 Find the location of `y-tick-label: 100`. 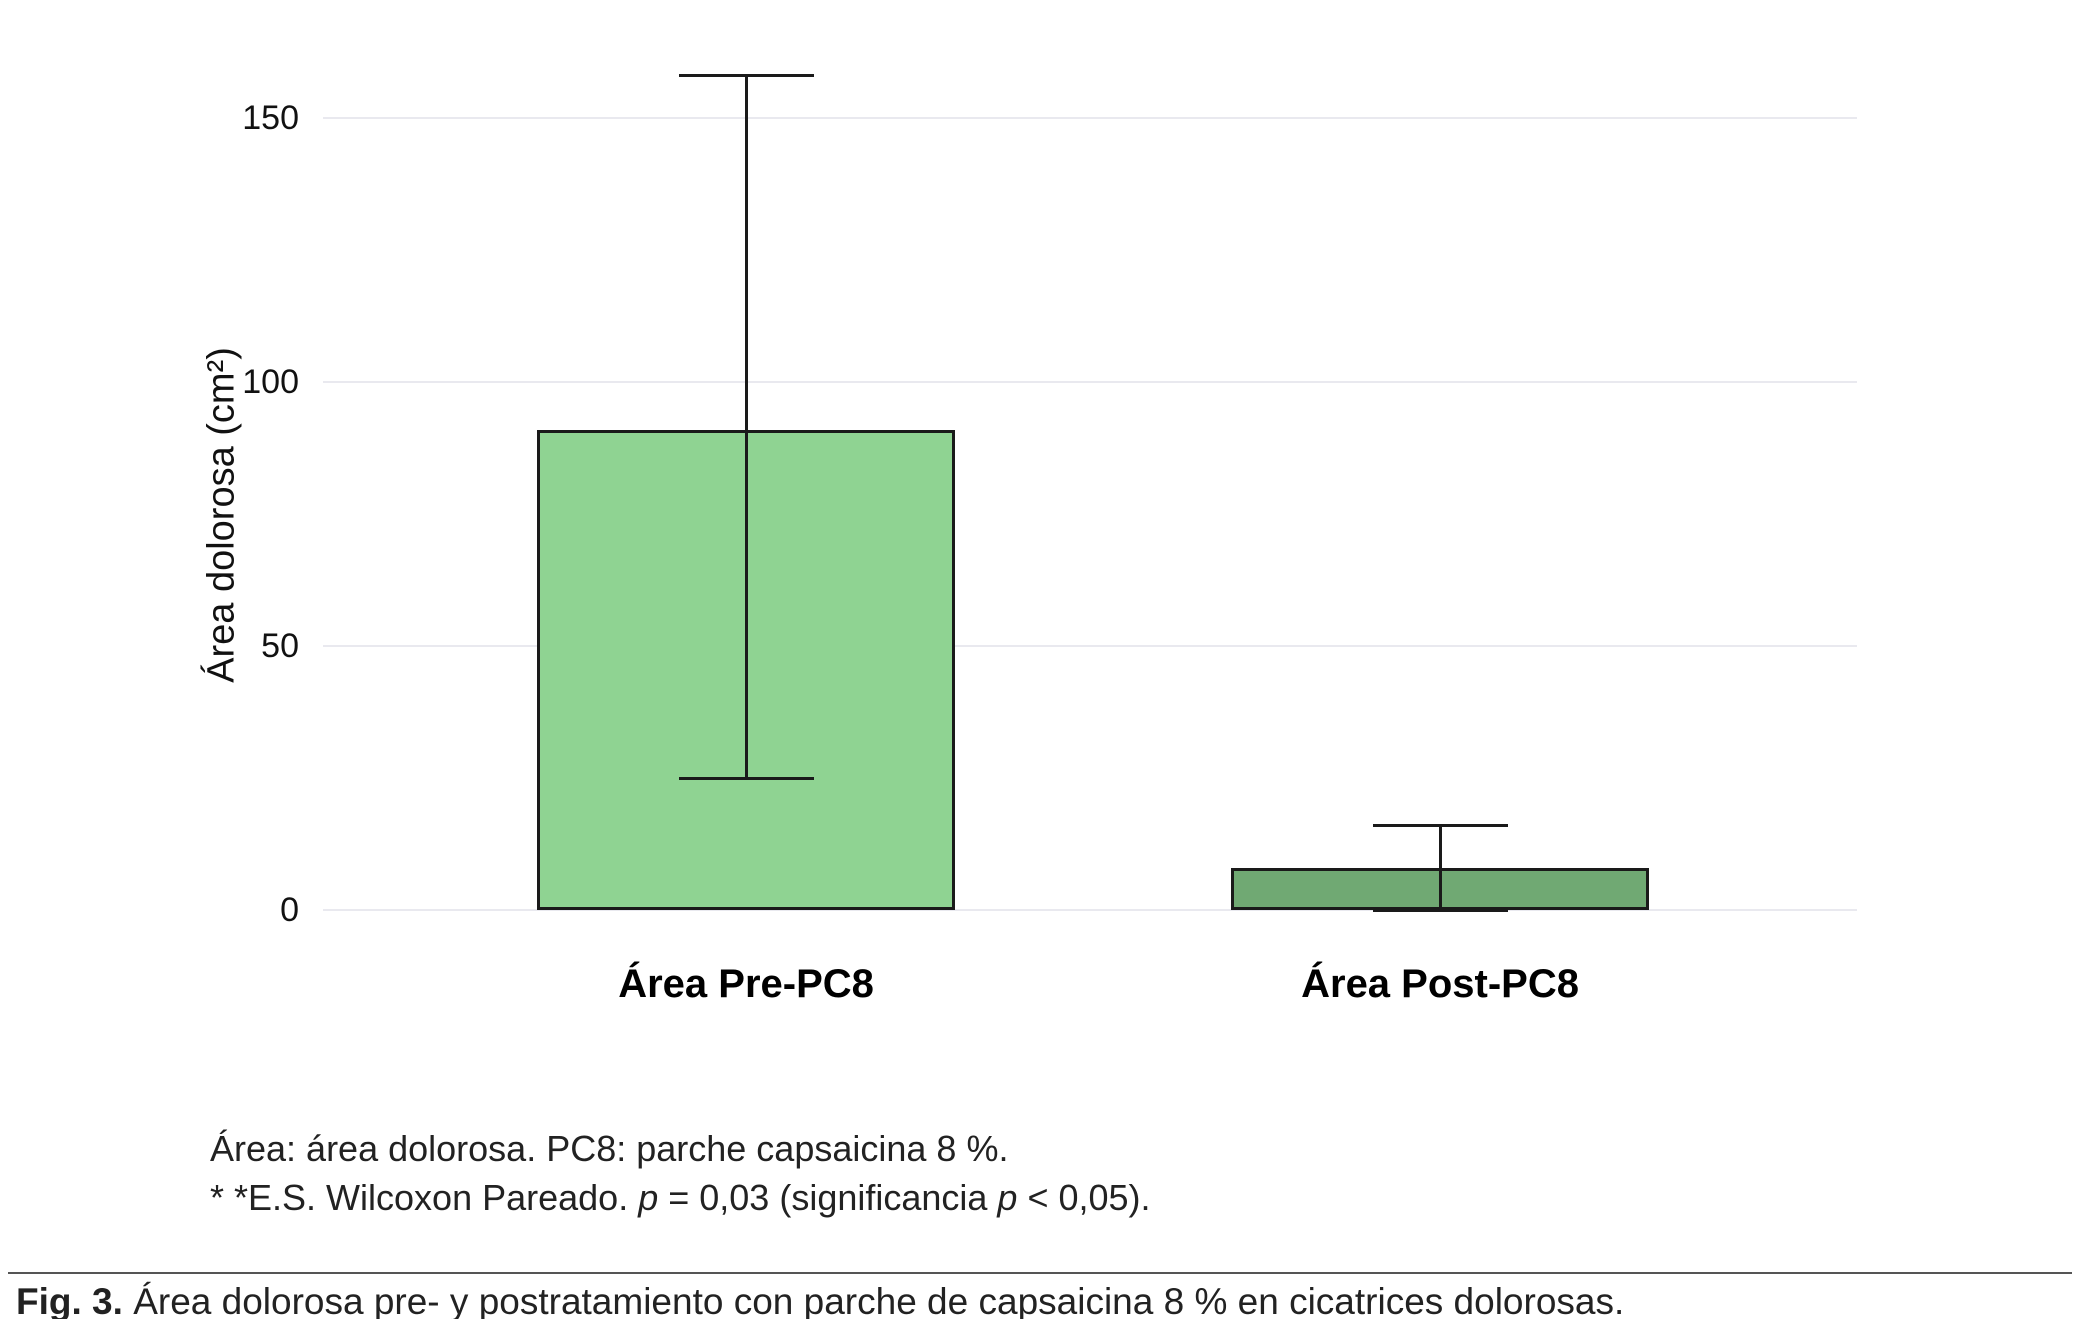

y-tick-label: 100 is located at coordinates (270, 382).